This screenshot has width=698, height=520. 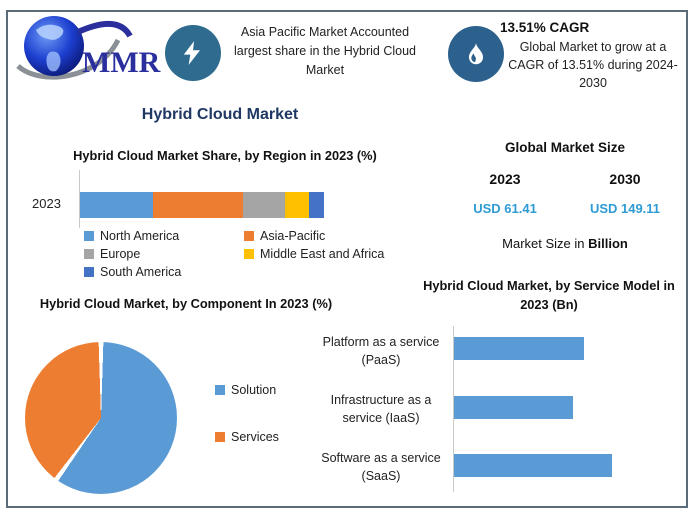 I want to click on pie-legend-item-solution: Solution, so click(x=247, y=390).